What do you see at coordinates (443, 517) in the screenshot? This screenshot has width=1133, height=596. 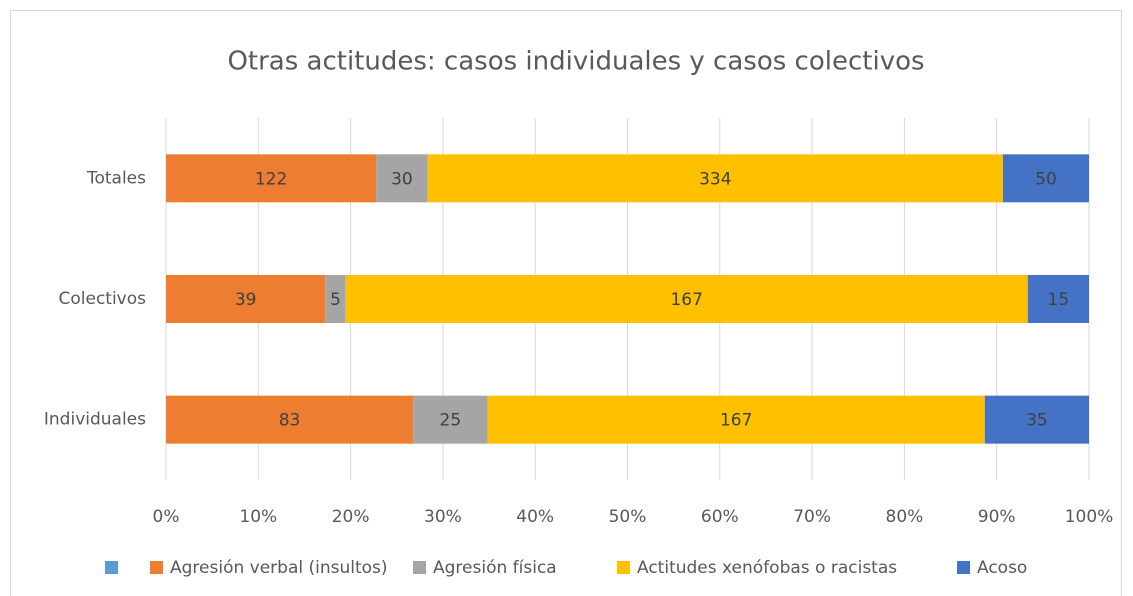 I see `x-tick-label: 30%` at bounding box center [443, 517].